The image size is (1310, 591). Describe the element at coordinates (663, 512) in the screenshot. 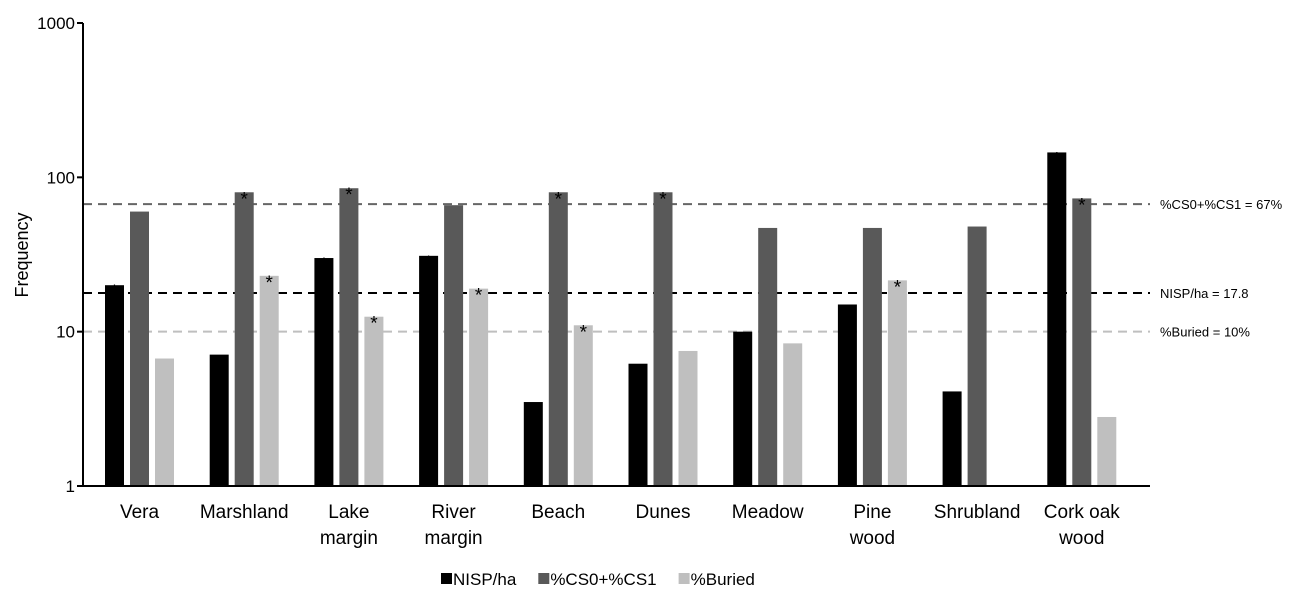

I see `category-label: Dunes` at that location.